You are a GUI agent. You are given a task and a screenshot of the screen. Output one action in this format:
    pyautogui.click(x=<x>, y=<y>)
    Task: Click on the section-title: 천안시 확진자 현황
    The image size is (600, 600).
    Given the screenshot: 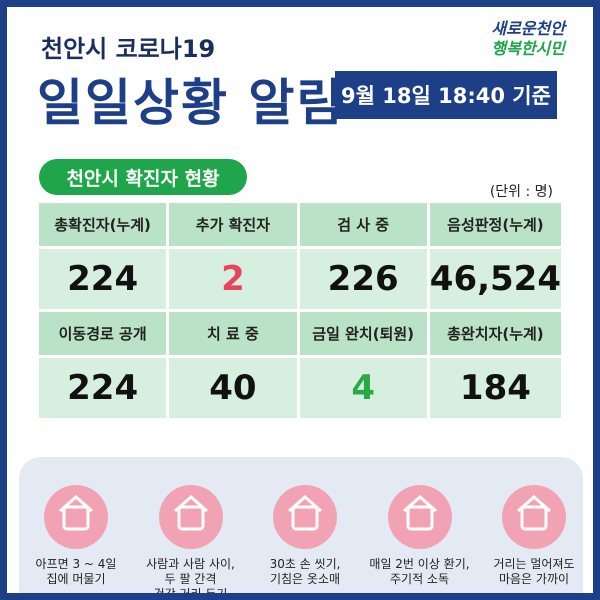 What is the action you would take?
    pyautogui.click(x=143, y=177)
    